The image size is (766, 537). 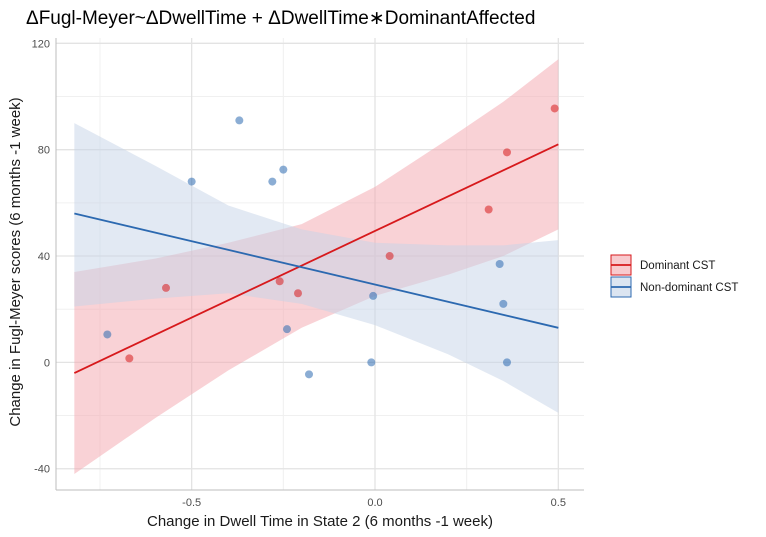 What do you see at coordinates (374, 503) in the screenshot?
I see `x-tick-label: 0.0` at bounding box center [374, 503].